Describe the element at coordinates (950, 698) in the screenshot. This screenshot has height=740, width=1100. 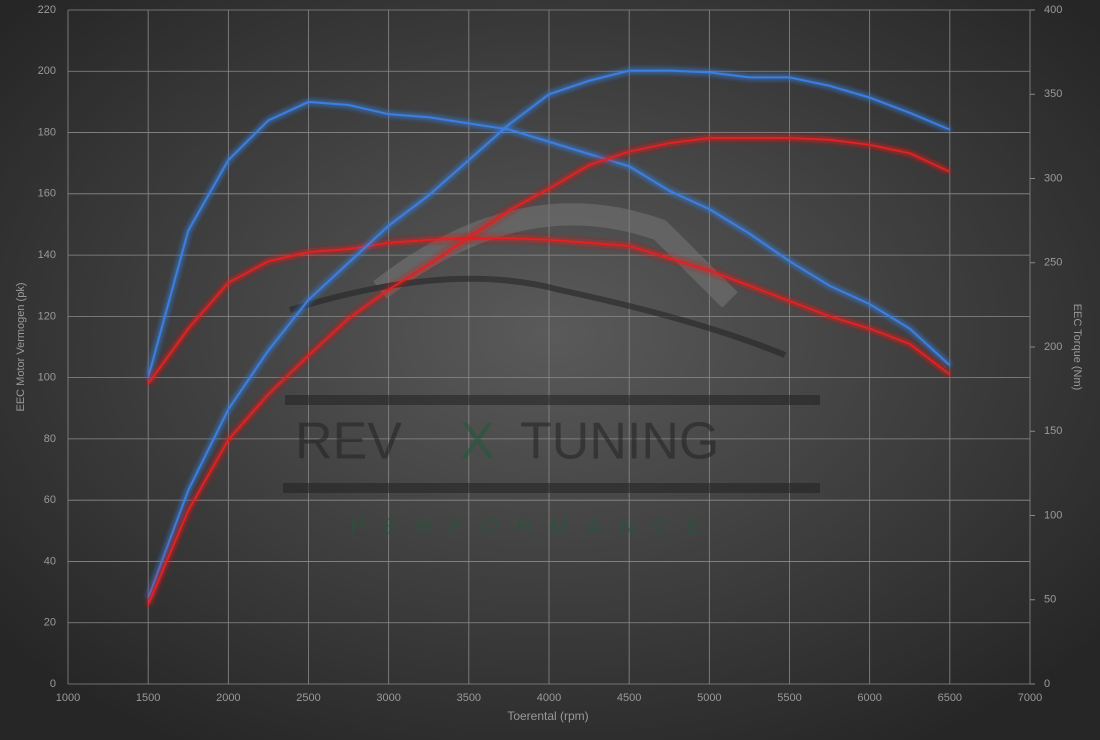
I see `x-tick-label: 6500` at that location.